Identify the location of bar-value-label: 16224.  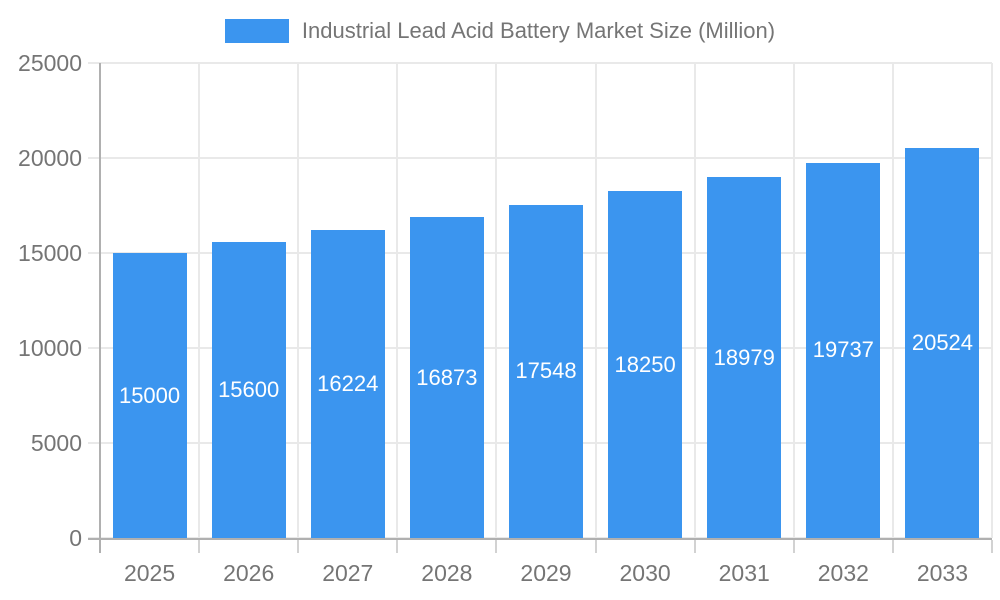
(348, 383).